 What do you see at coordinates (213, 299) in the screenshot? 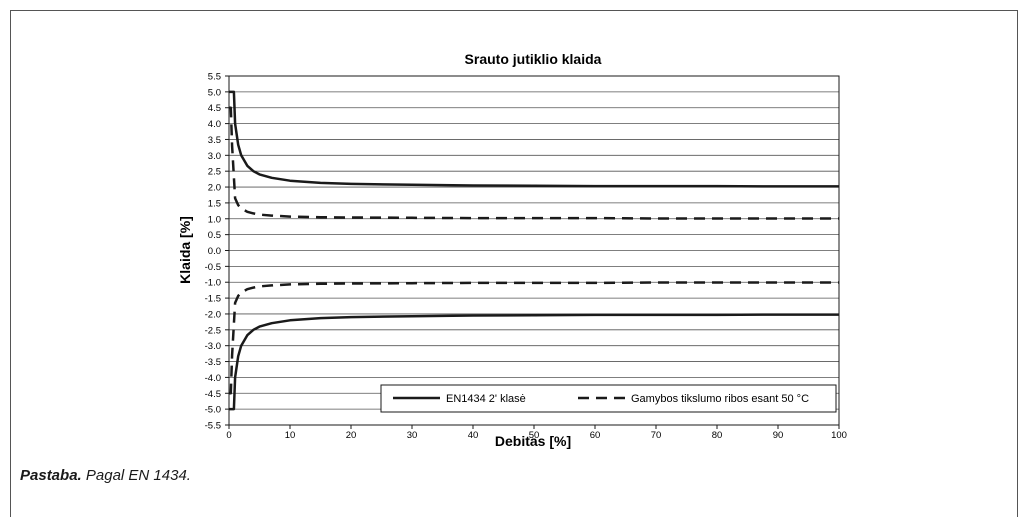
I see `y-tick-label: -1.5` at bounding box center [213, 299].